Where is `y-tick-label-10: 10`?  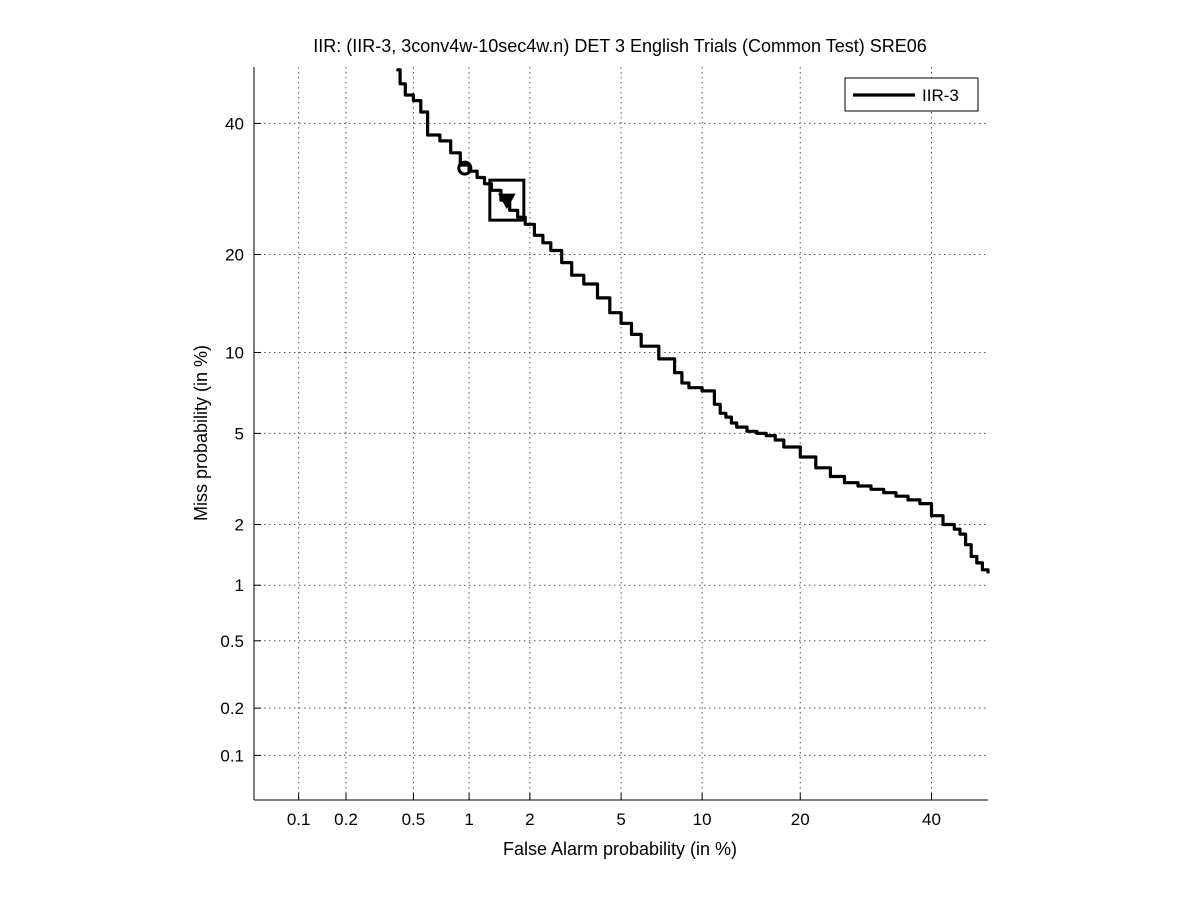
y-tick-label-10: 10 is located at coordinates (234, 352).